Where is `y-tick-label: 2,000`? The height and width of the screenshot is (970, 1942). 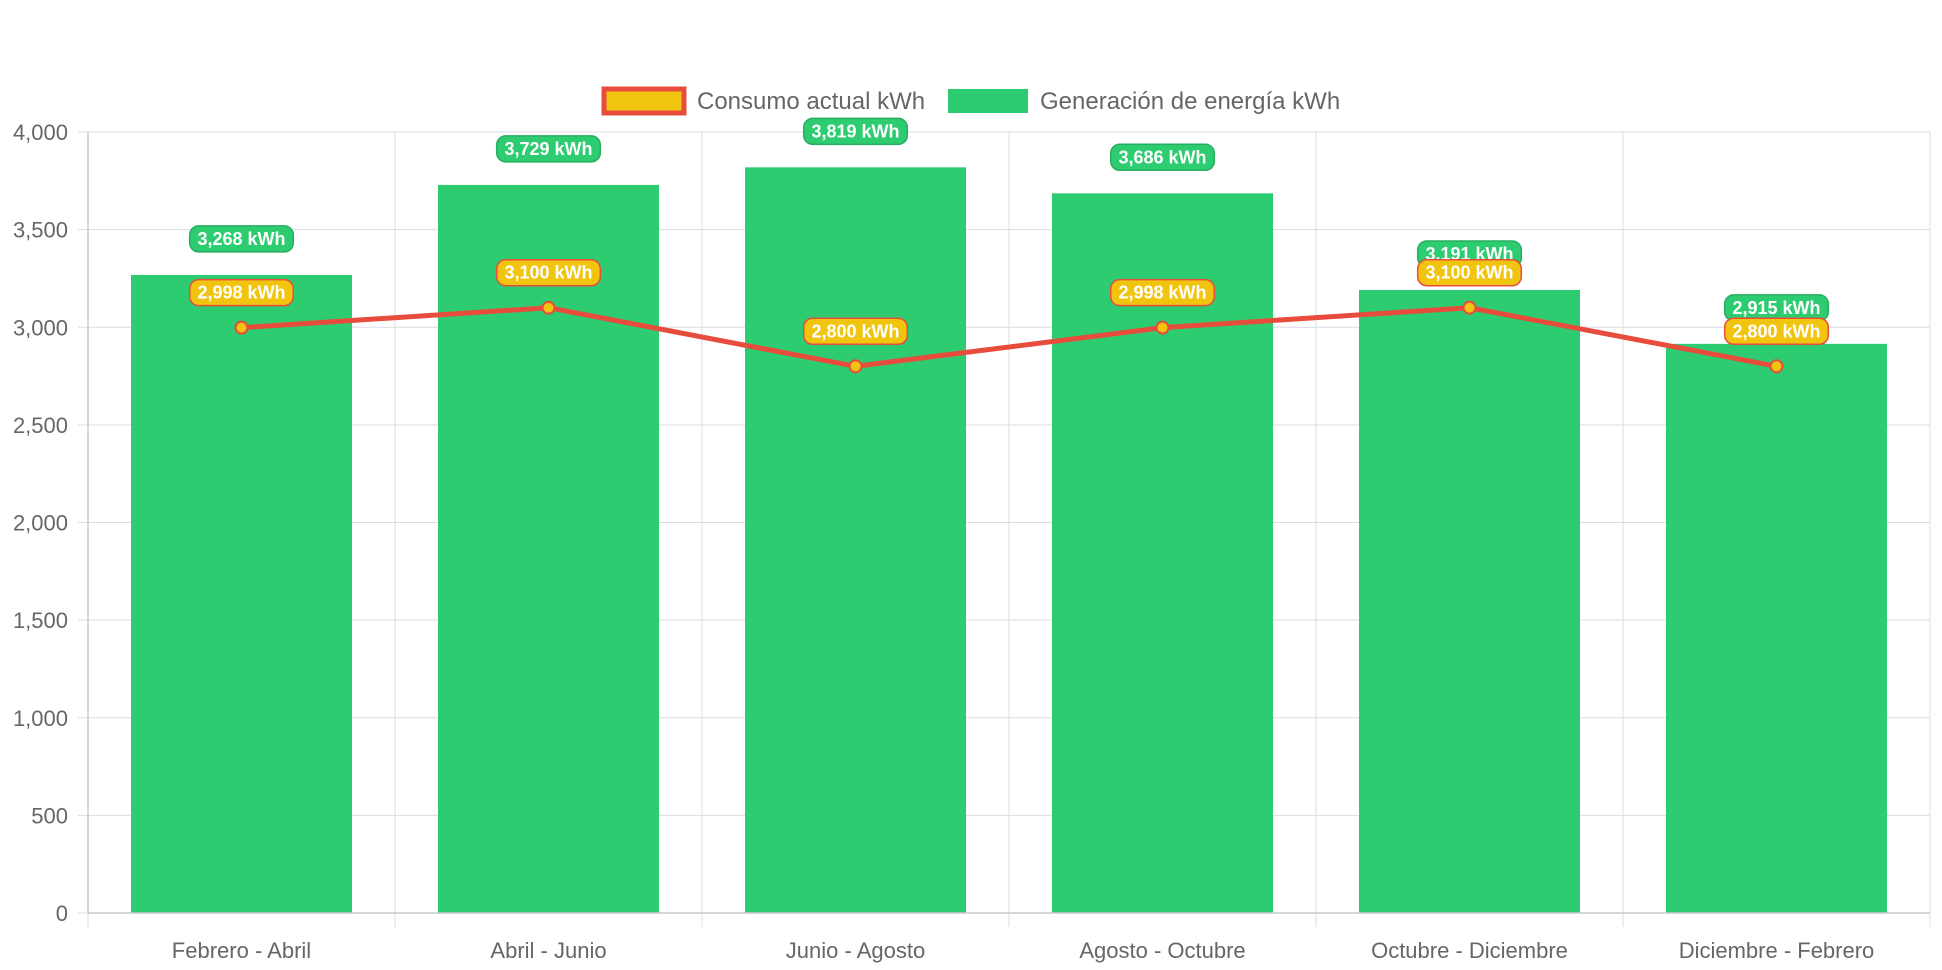
y-tick-label: 2,000 is located at coordinates (40, 523).